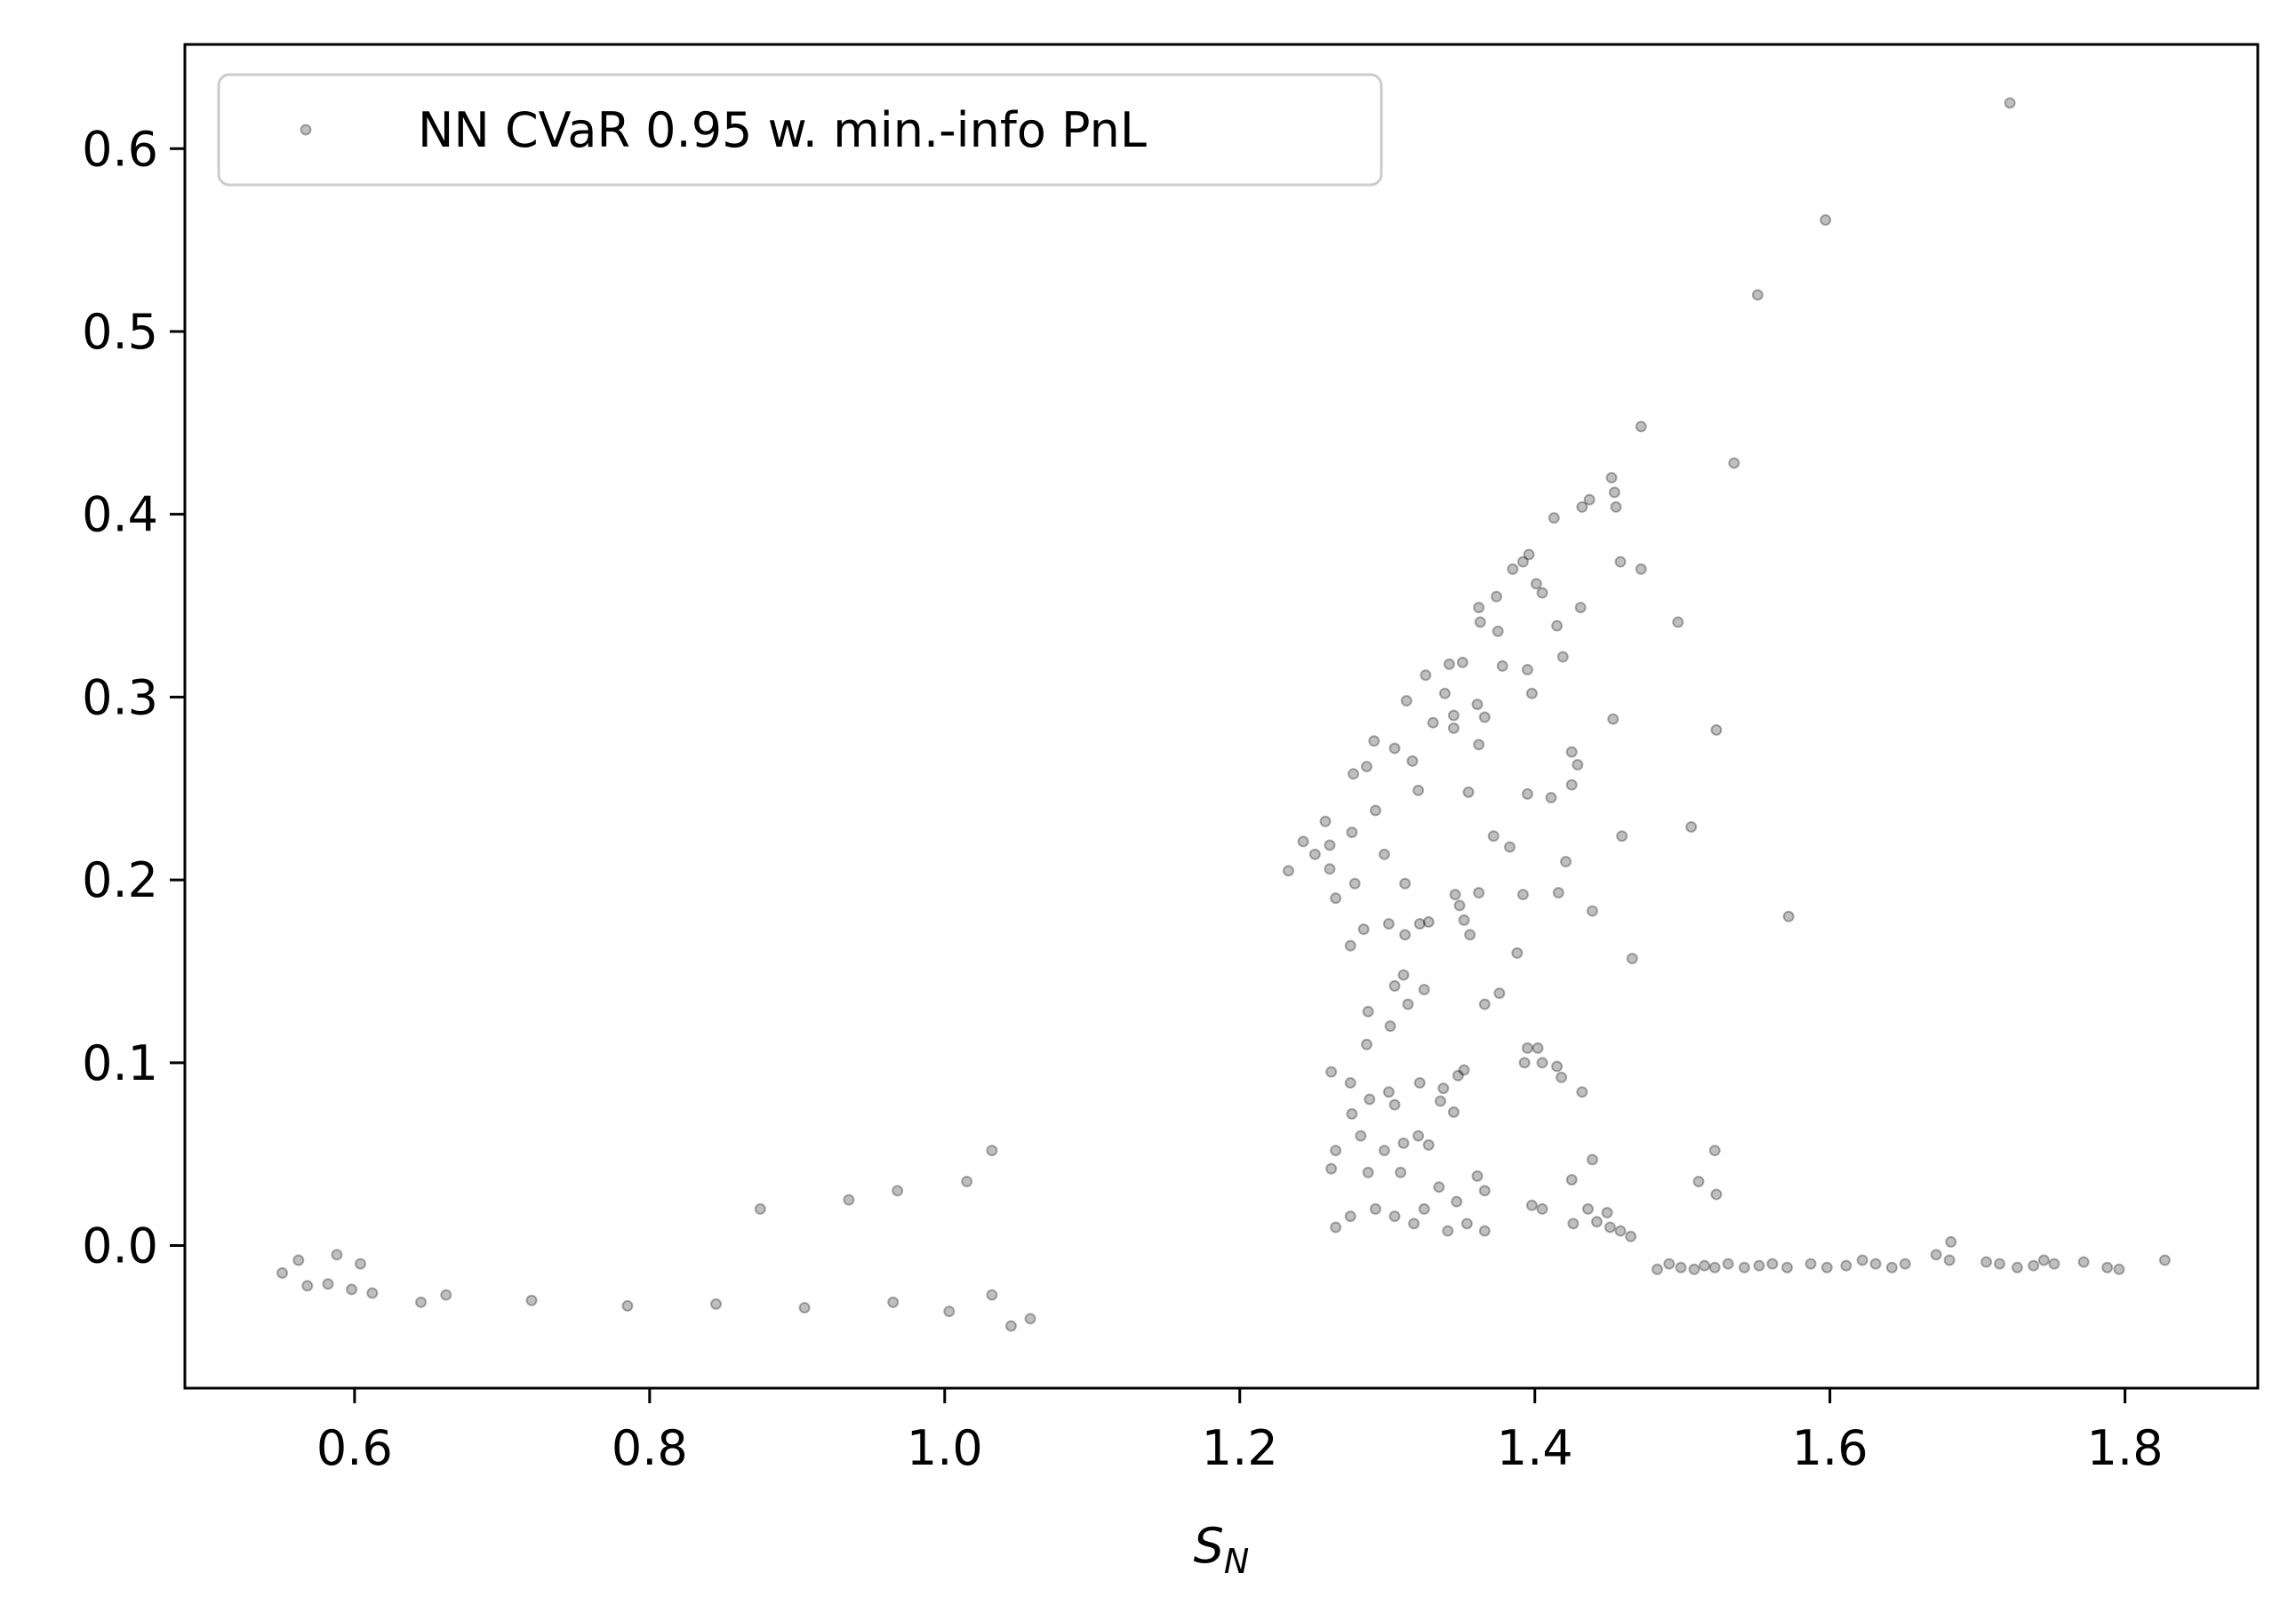 This screenshot has width=2296, height=1621. Describe the element at coordinates (945, 1448) in the screenshot. I see `x-tick-label: 1.0` at that location.